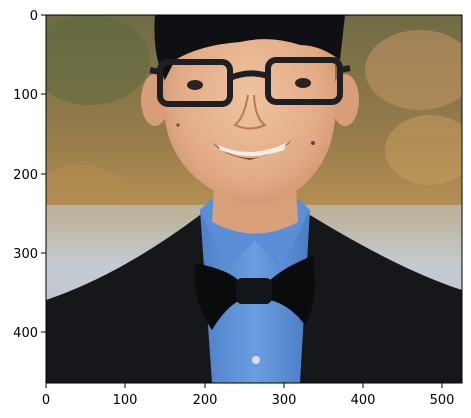 The image size is (471, 418). Describe the element at coordinates (252, 150) in the screenshot. I see `smile` at that location.